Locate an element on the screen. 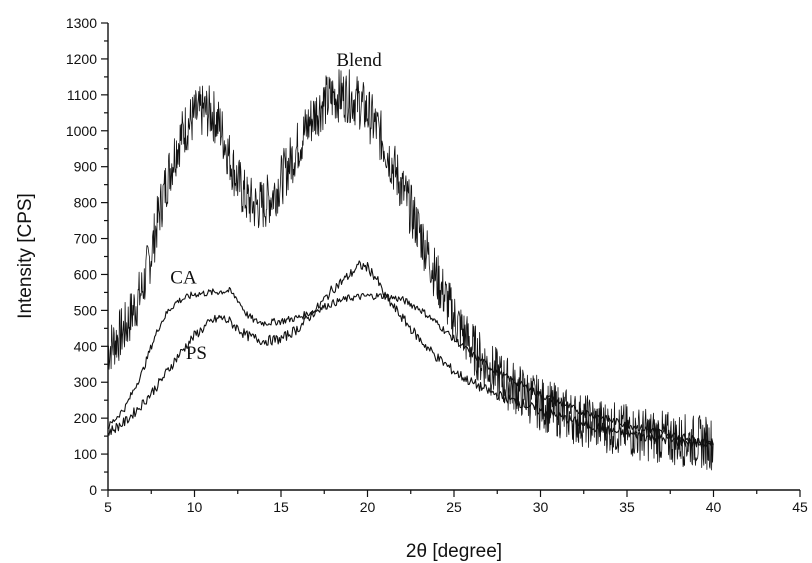 This screenshot has width=812, height=563. x-tick-label: 40 is located at coordinates (714, 507).